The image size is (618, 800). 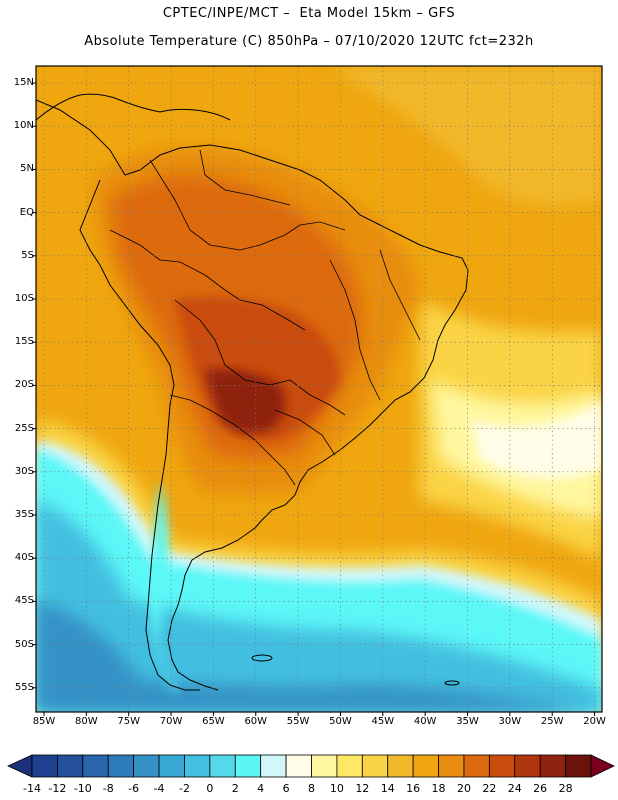 I want to click on colorbar-tick-label: 8, so click(x=311, y=788).